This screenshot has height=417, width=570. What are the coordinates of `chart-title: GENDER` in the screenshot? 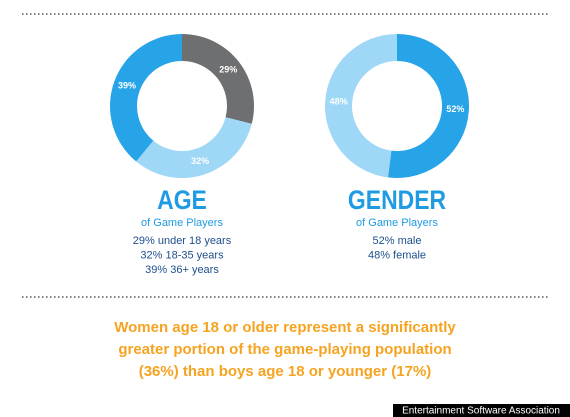 It's located at (397, 200).